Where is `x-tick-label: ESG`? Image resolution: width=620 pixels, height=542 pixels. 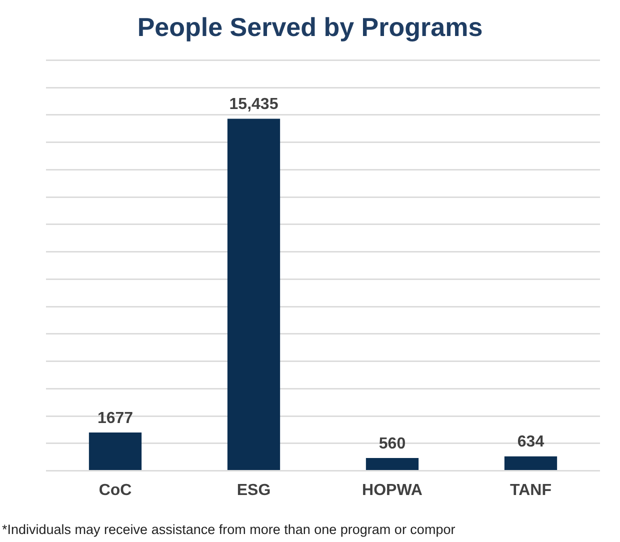
x-tick-label: ESG is located at coordinates (253, 490).